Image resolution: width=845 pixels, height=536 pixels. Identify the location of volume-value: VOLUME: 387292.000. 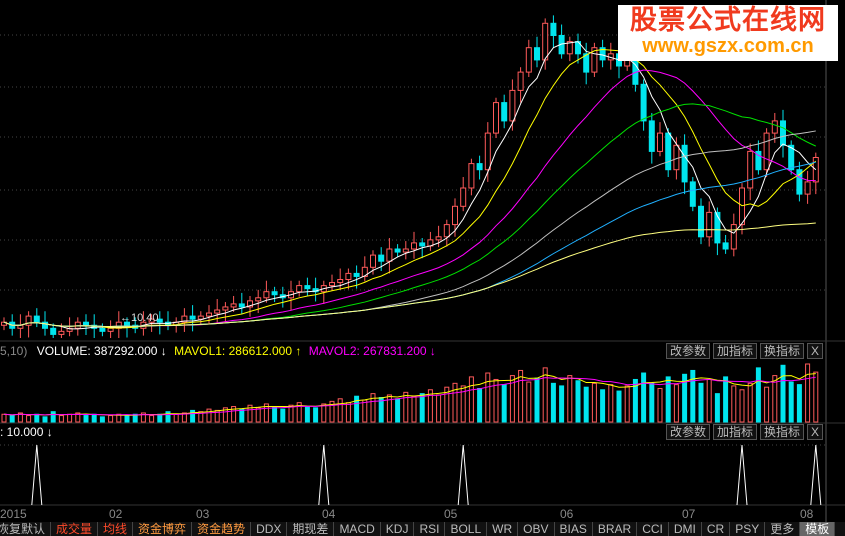
(97, 351).